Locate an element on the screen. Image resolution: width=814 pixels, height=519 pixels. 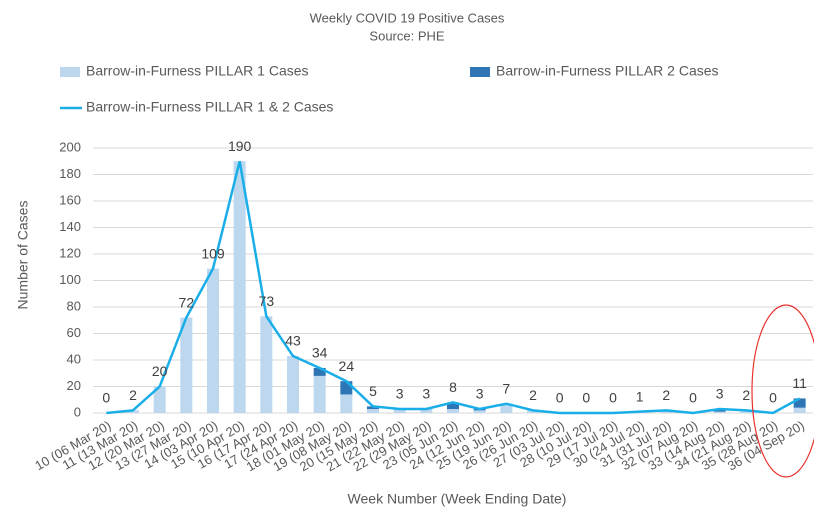
legend-label: Barrow-in-Furness PILLAR 2 Cases is located at coordinates (607, 71).